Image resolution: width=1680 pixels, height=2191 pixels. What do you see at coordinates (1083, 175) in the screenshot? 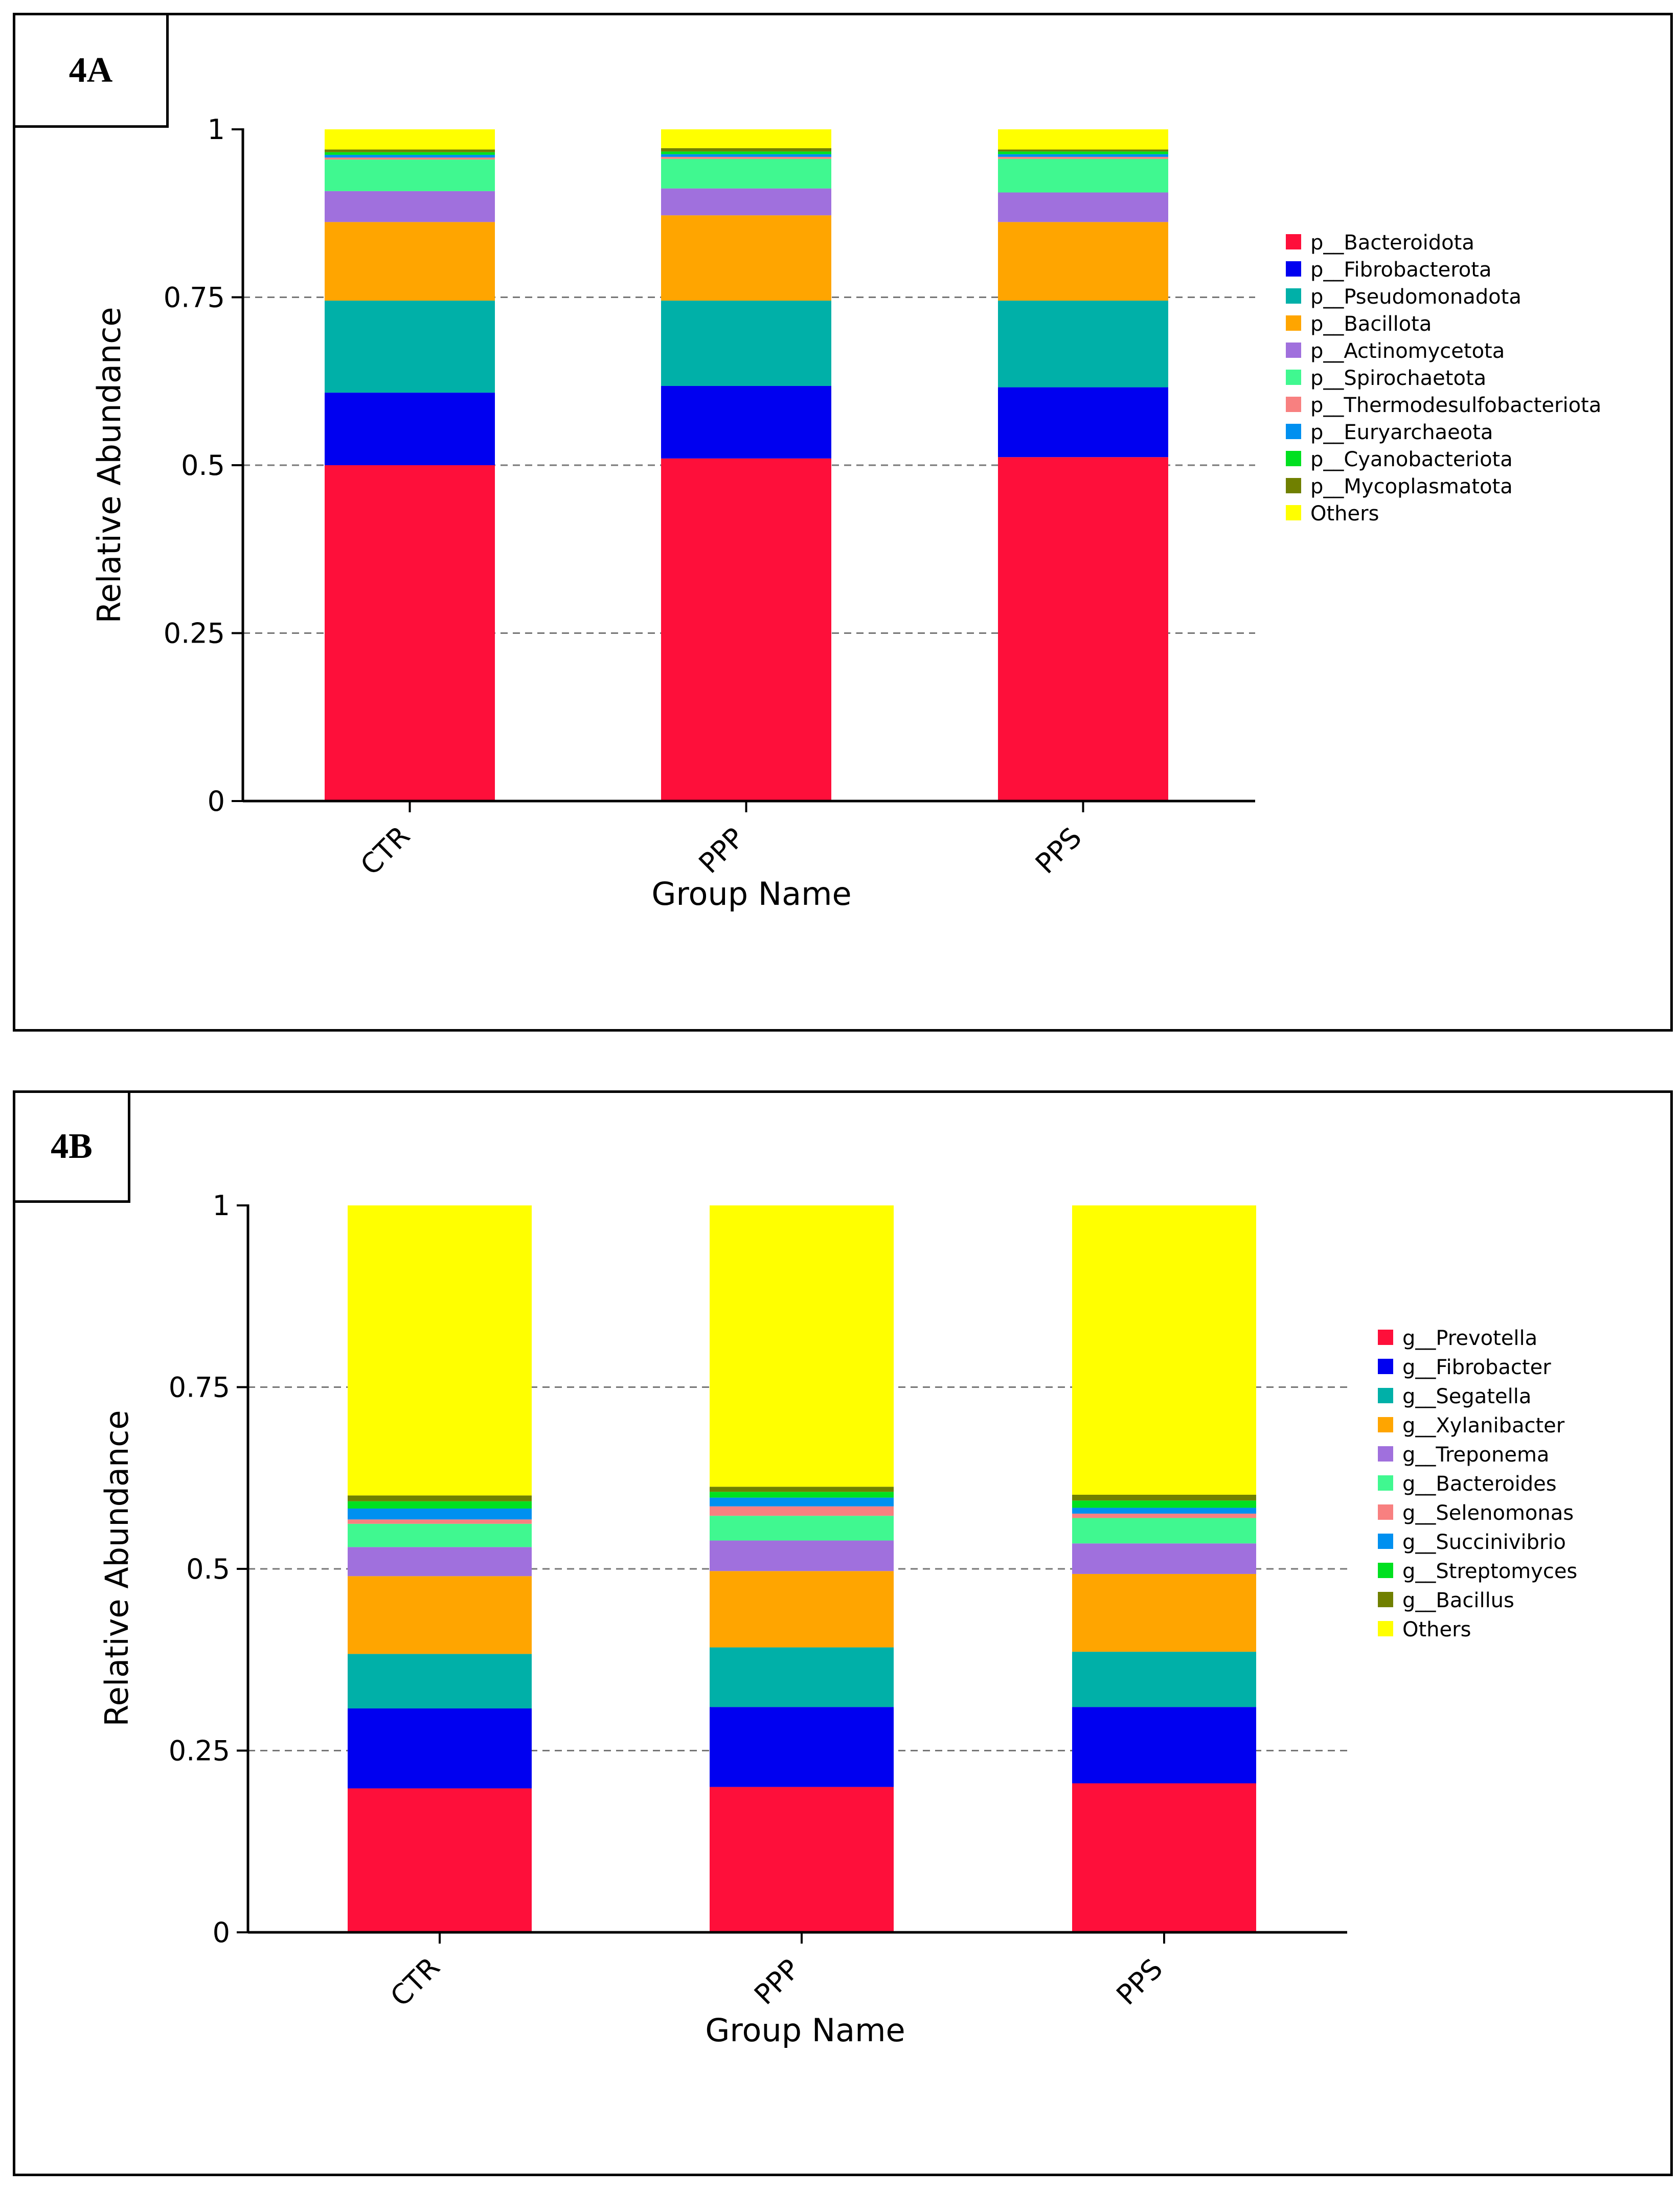
I see `bar-segment-pps-p-spirochaetota` at bounding box center [1083, 175].